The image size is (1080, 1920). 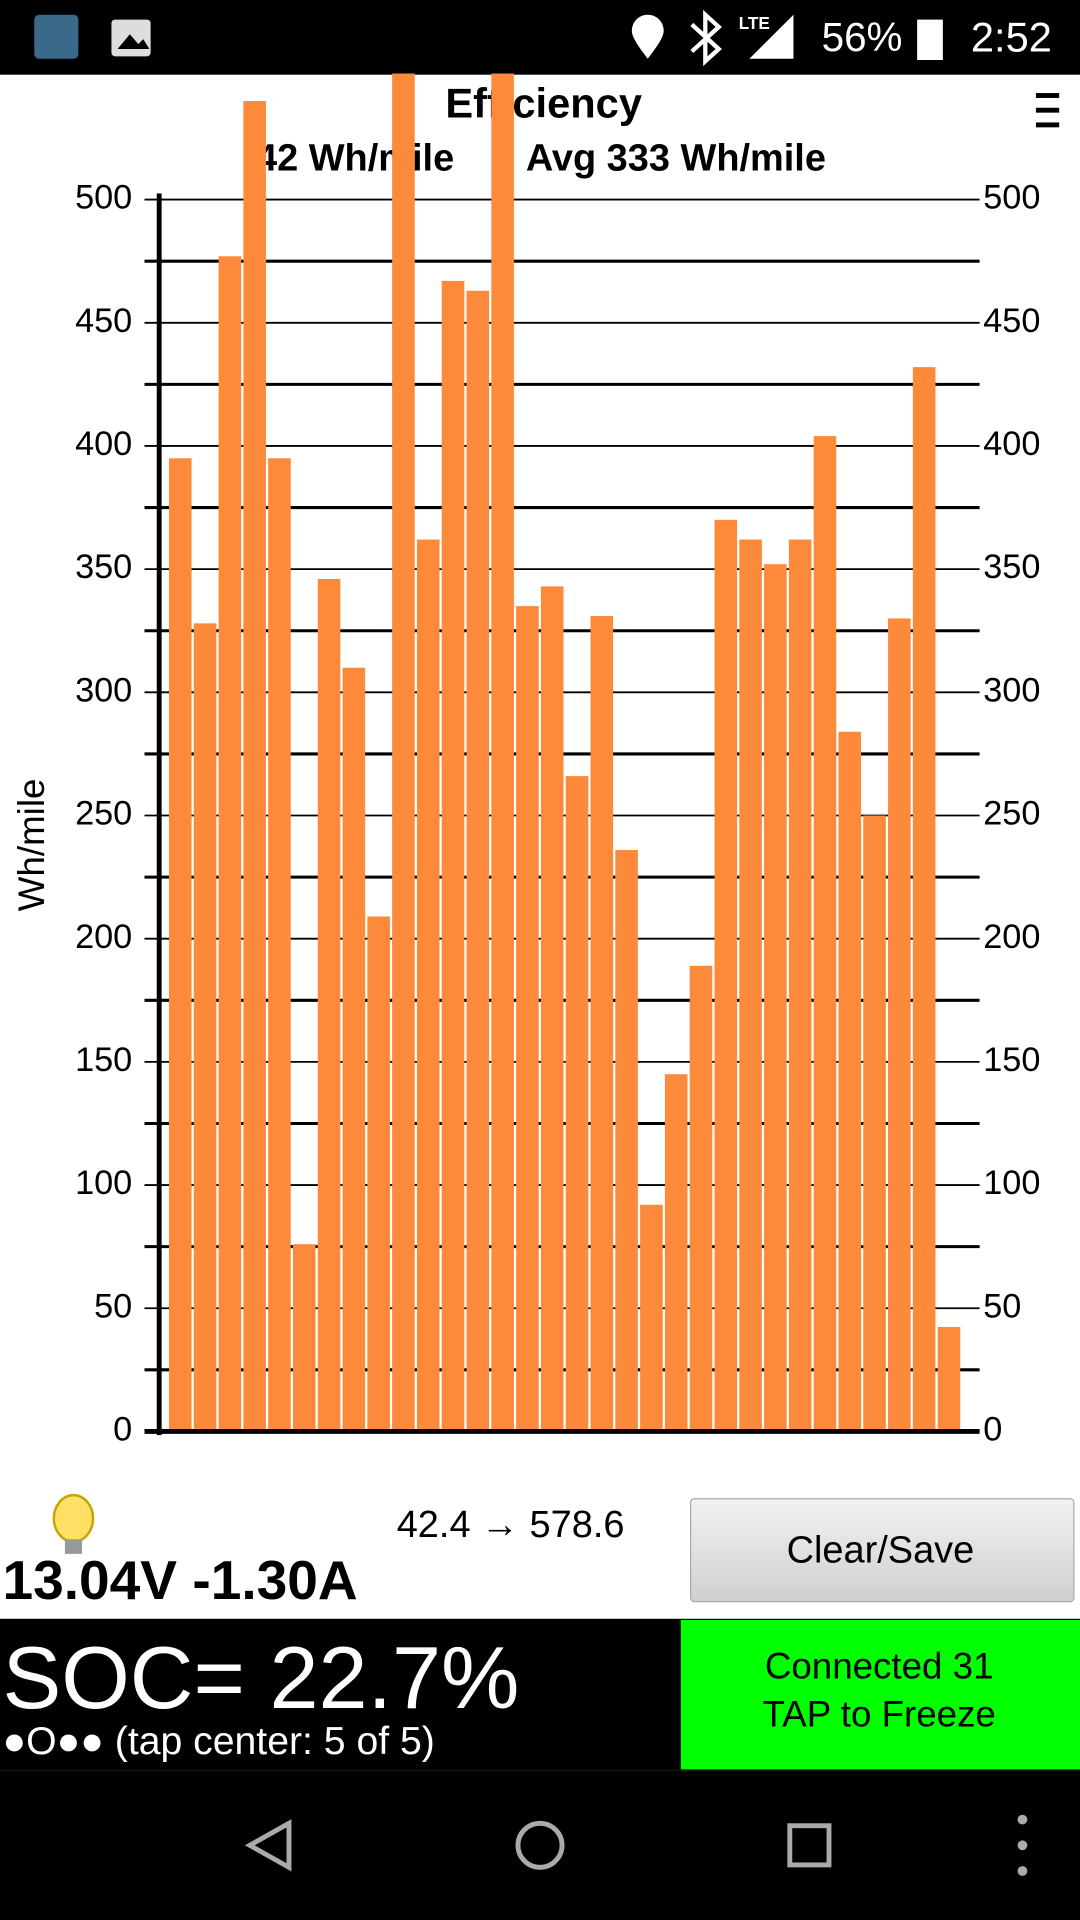 I want to click on clear-save-button, so click(x=882, y=1550).